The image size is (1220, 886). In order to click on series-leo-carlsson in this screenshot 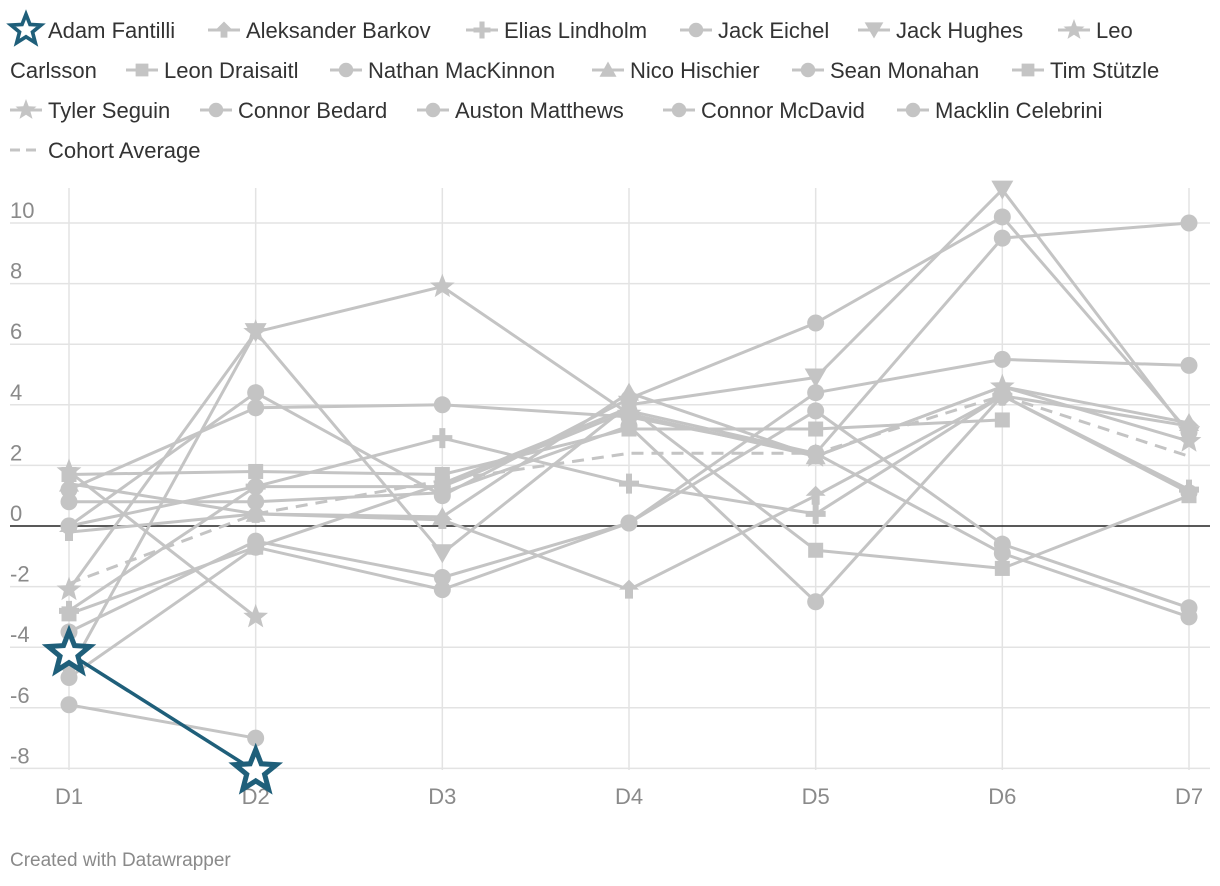, I will do `click(162, 543)`.